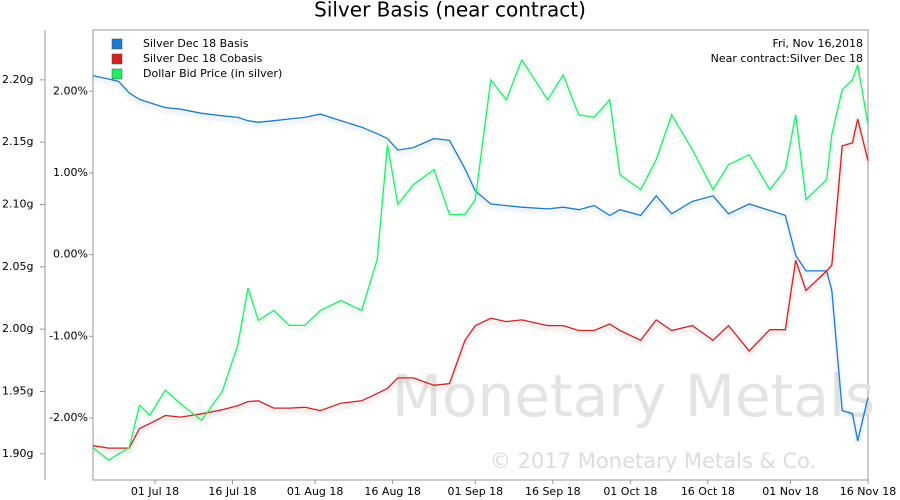 The image size is (900, 500). I want to click on x-tick-label: 16 Sep 18, so click(553, 491).